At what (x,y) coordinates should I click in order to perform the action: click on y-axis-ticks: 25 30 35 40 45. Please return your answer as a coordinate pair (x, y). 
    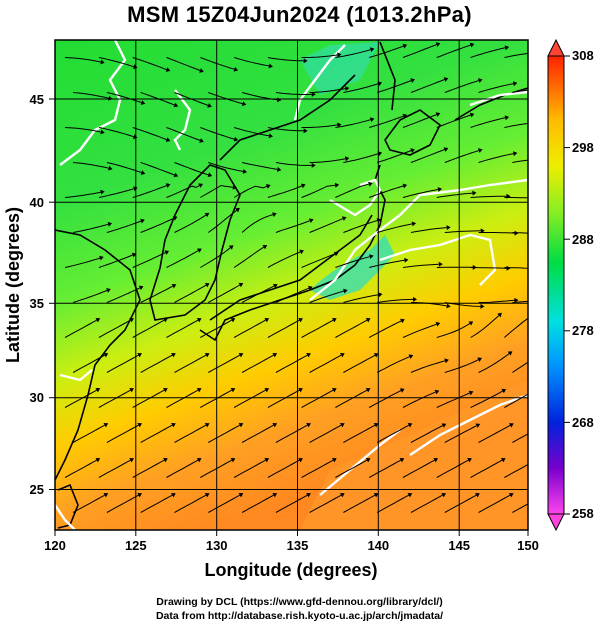
    Looking at the image, I should click on (42, 294).